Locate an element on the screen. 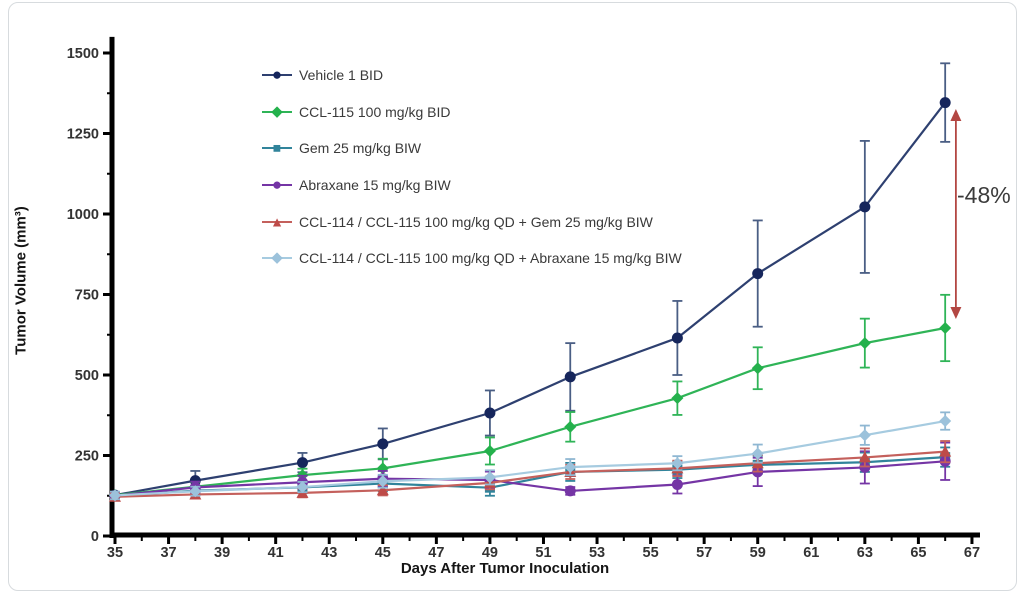 The image size is (1024, 596). square-marker-icon: ■ is located at coordinates (277, 148).